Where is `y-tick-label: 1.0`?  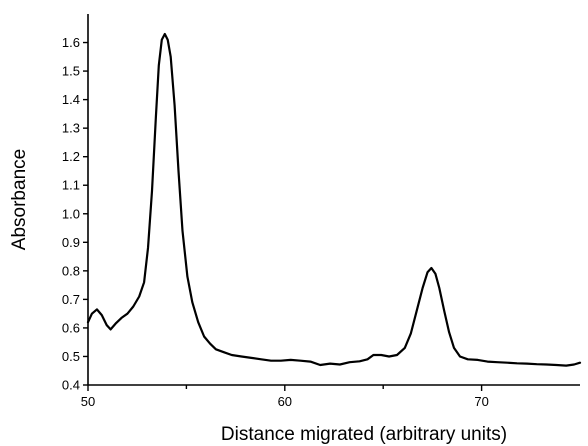 y-tick-label: 1.0 is located at coordinates (71, 213).